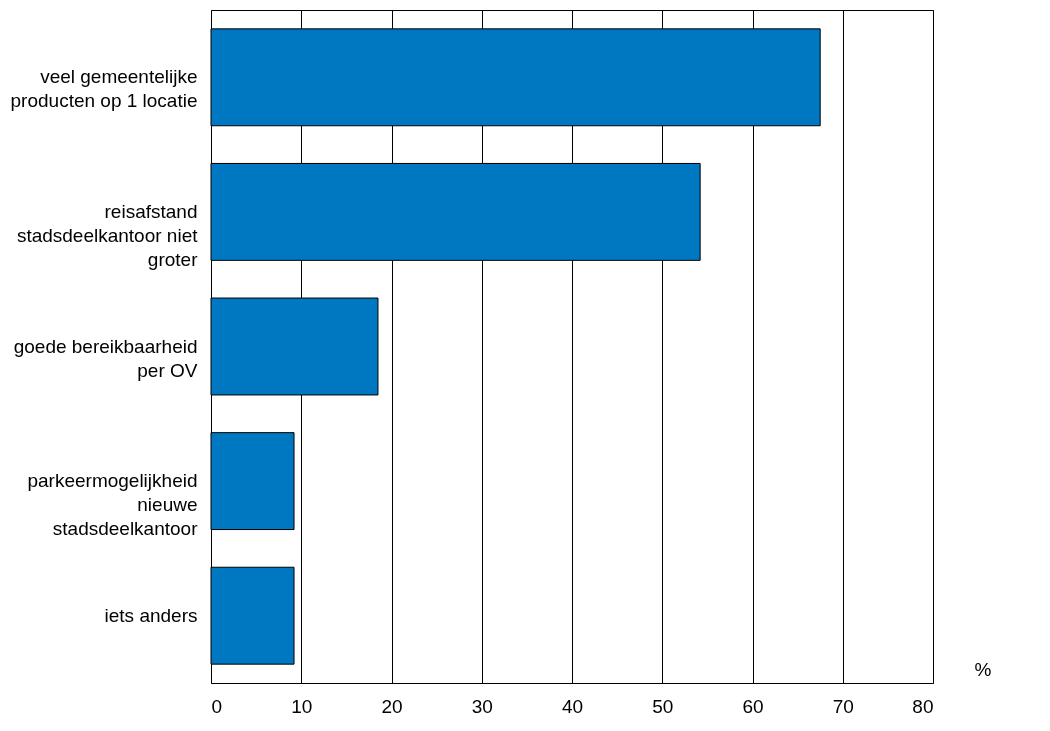 This screenshot has height=731, width=1050. What do you see at coordinates (572, 706) in the screenshot?
I see `x-tick-label: 40` at bounding box center [572, 706].